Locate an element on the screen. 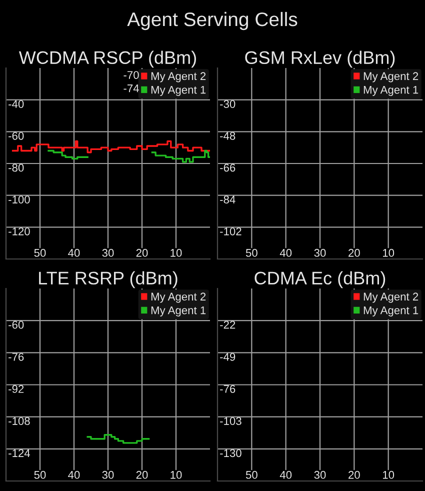 The height and width of the screenshot is (491, 425). chart-title: LTE RSRP (dBm) is located at coordinates (108, 279).